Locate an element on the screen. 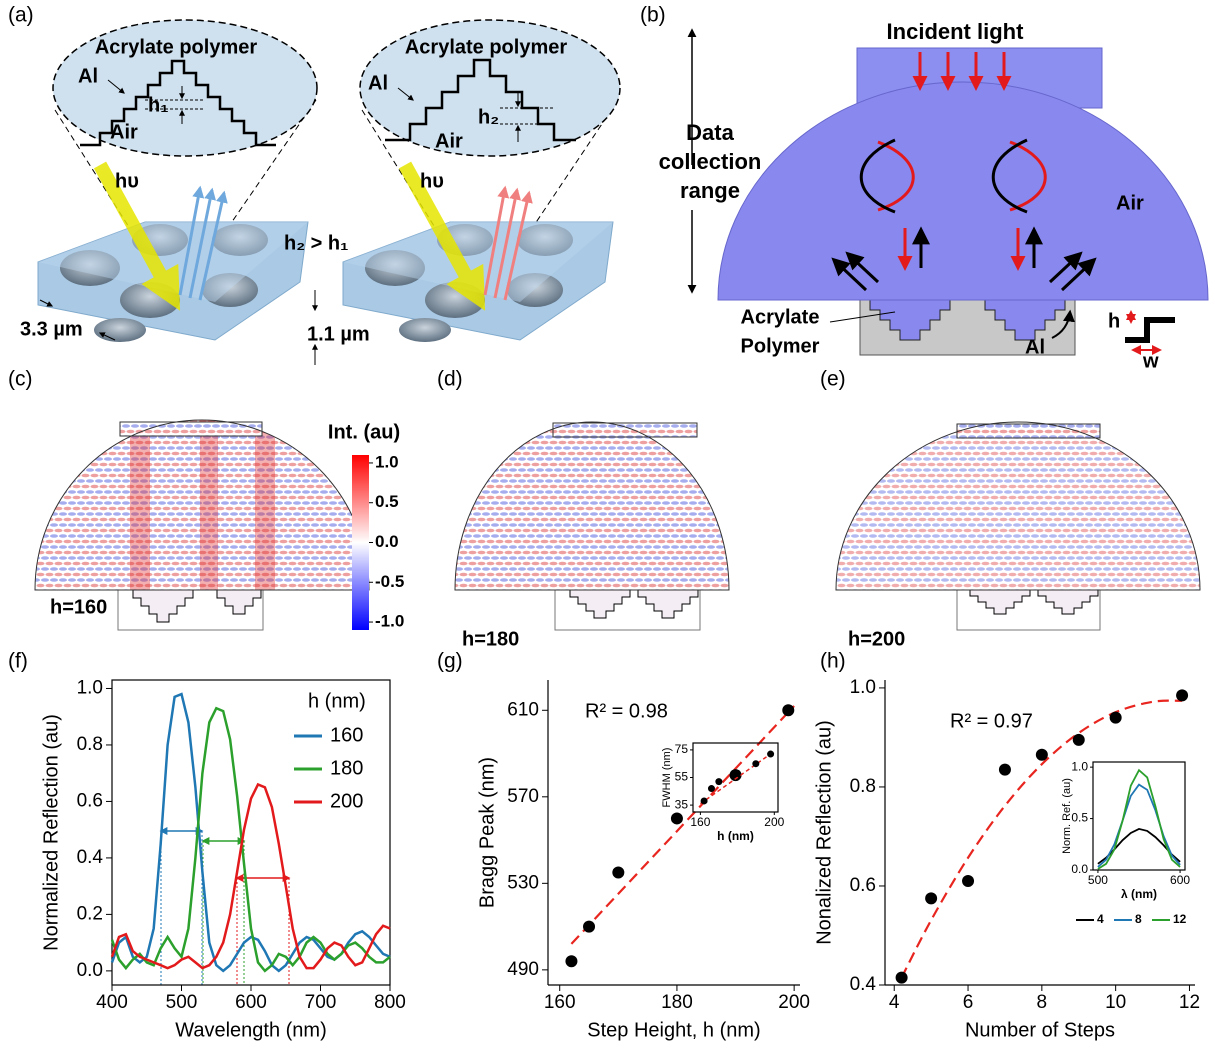 The width and height of the screenshot is (1215, 1052). air-dome is located at coordinates (963, 191).